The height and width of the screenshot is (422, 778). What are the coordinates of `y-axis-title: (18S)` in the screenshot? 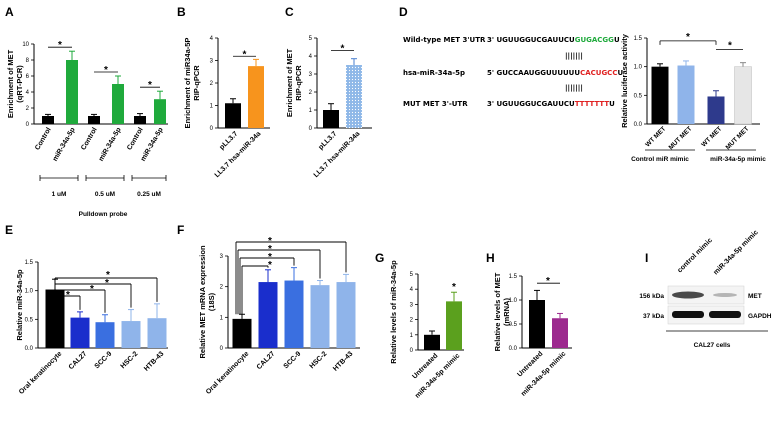 It's located at (211, 301).